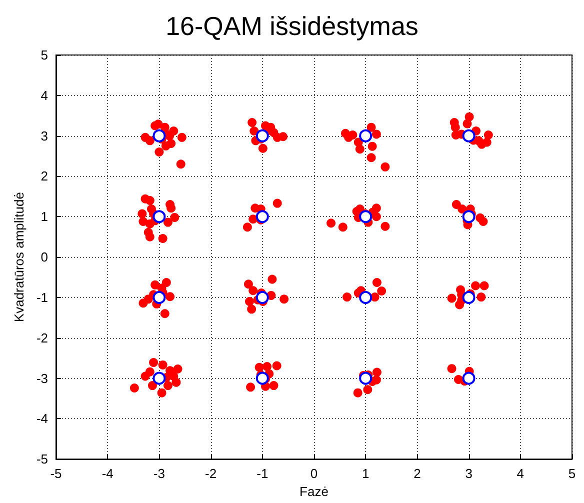 This screenshot has width=584, height=503. I want to click on x-tick-label: 3, so click(468, 474).